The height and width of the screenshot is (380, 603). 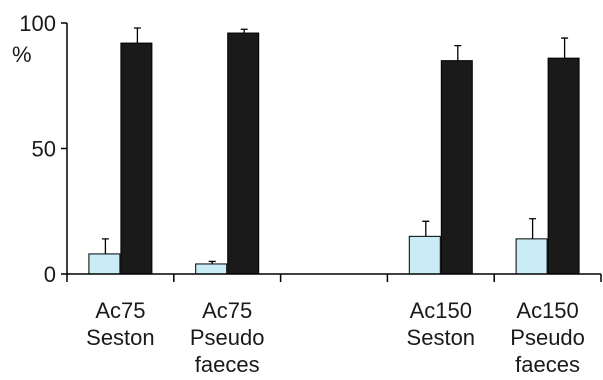 What do you see at coordinates (441, 324) in the screenshot?
I see `category-label-4: Ac150 Seston` at bounding box center [441, 324].